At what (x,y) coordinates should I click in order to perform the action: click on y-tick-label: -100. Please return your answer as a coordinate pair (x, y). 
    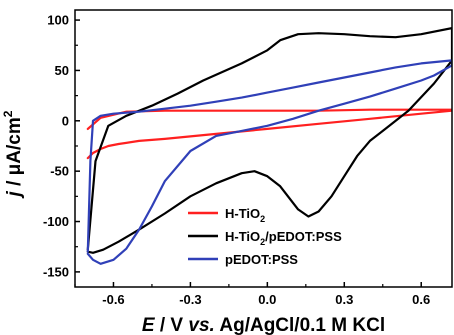
    Looking at the image, I should click on (56, 221).